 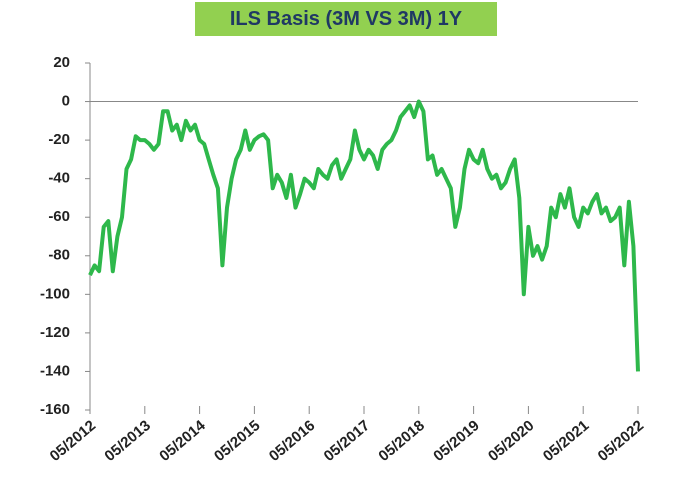 What do you see at coordinates (73, 441) in the screenshot?
I see `x-tick-label: 05/2012` at bounding box center [73, 441].